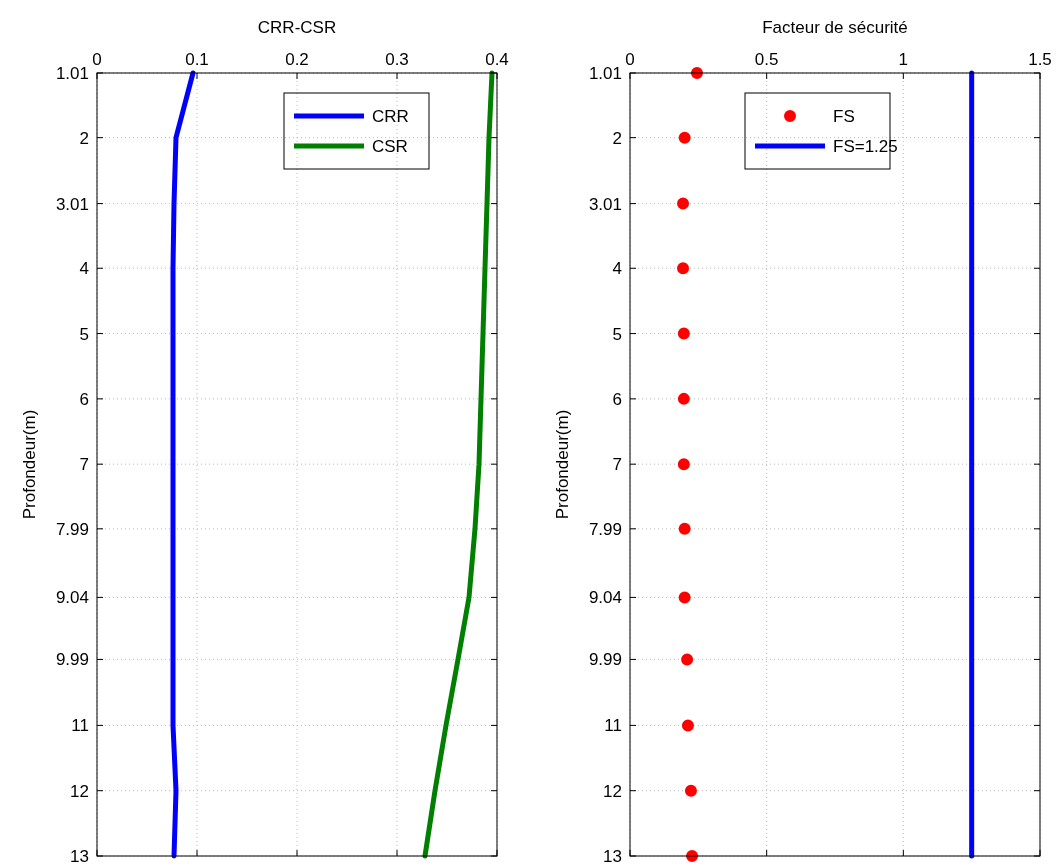 This screenshot has width=1062, height=866. I want to click on x-tick-label: 0.2, so click(297, 59).